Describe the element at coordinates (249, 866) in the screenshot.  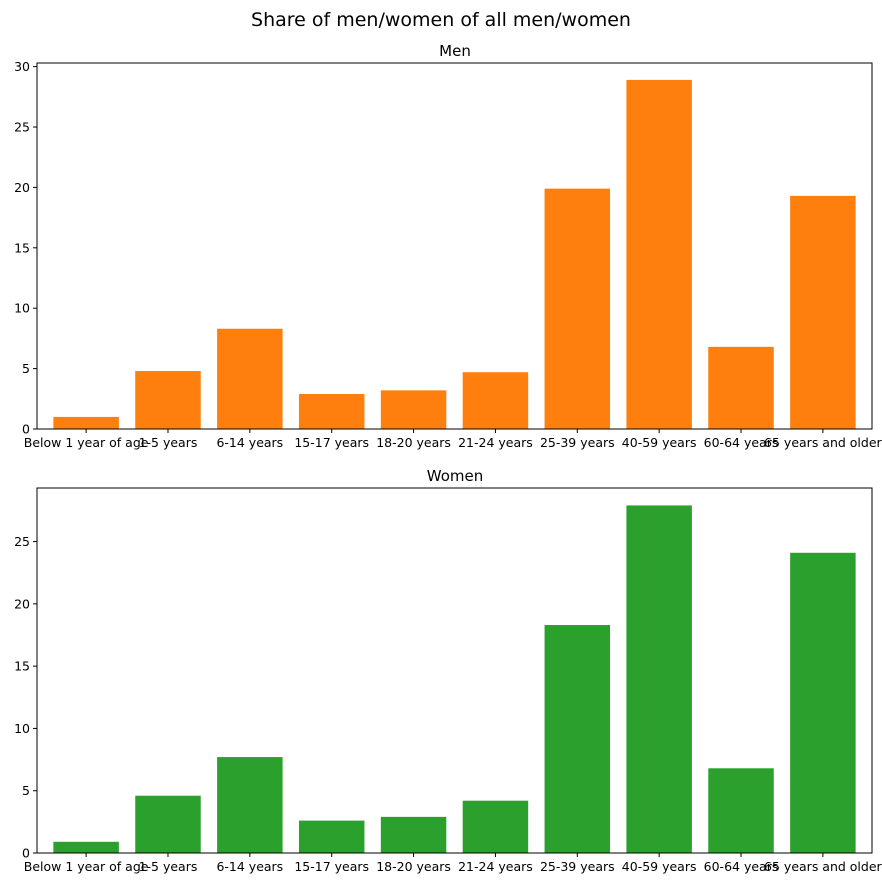
I see `women-xtick-label-2: 6-14 years` at that location.